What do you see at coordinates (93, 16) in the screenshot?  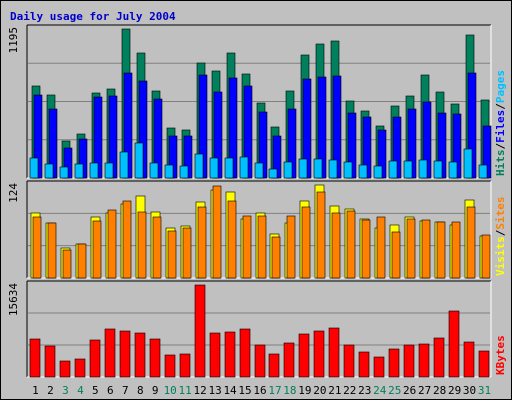 I see `chart-title: Daily usage for July 2004` at bounding box center [93, 16].